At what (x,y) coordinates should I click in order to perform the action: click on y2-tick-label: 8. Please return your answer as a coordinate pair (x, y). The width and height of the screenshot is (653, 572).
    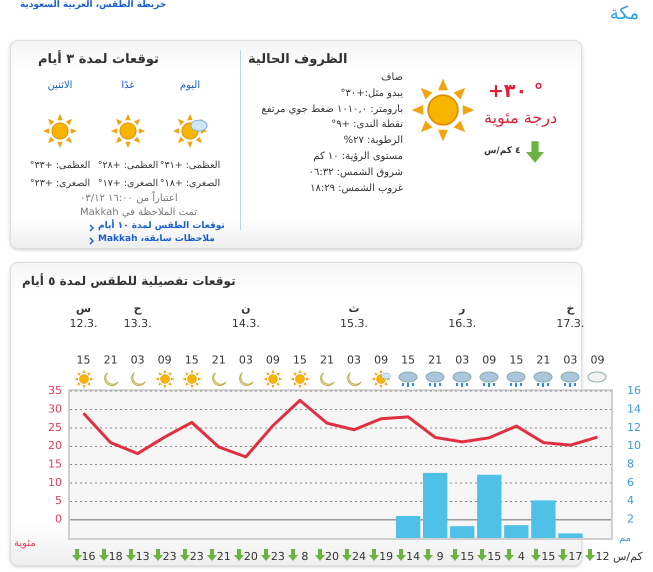
    Looking at the image, I should click on (630, 463).